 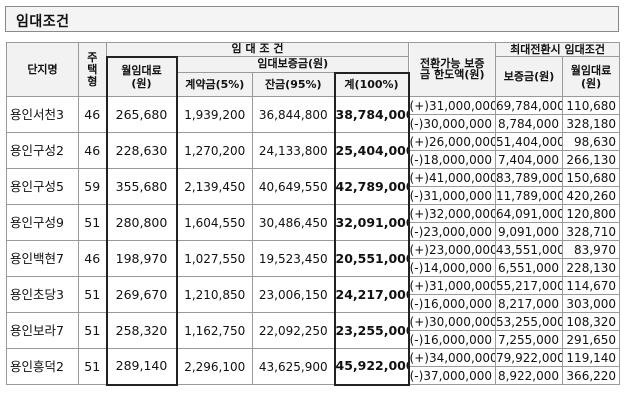 I want to click on max-deposit-decrease: 8,922,000, so click(x=529, y=375).